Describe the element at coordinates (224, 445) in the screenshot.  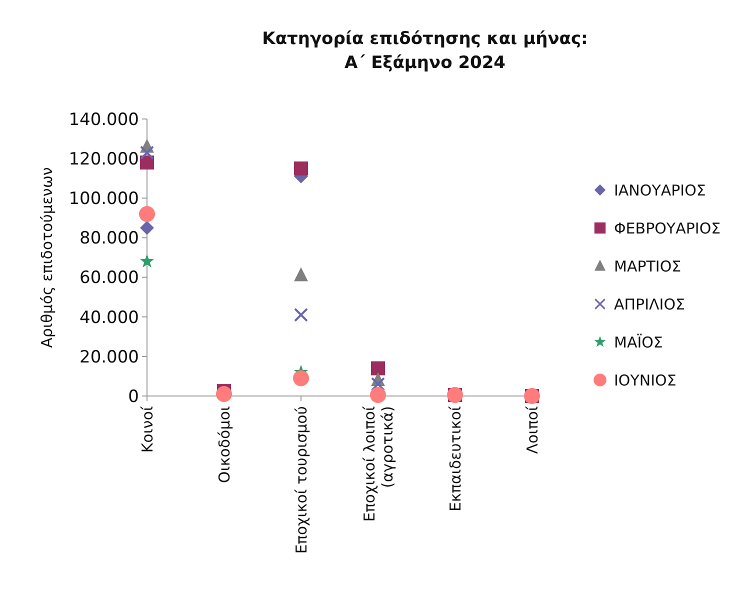
I see `x-tick-label: Οικοδόμοι` at that location.